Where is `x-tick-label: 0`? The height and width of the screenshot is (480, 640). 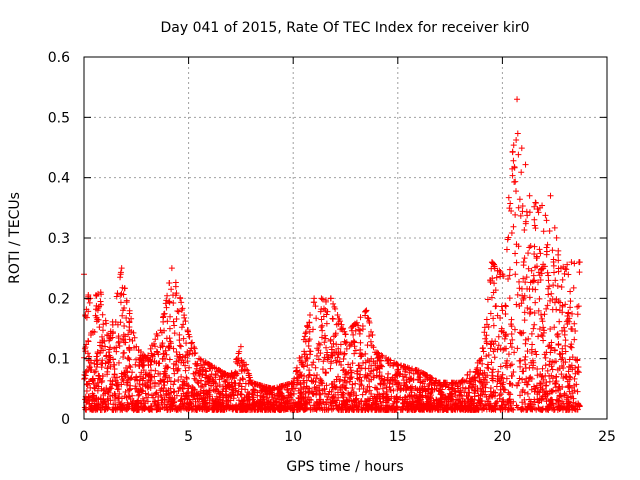 x-tick-label: 0 is located at coordinates (84, 437).